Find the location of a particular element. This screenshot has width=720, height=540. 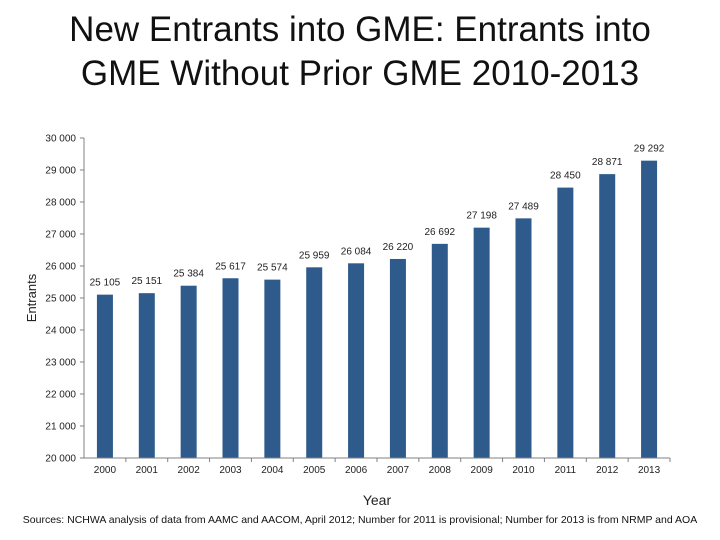

x-tick-label-2001: 2001 is located at coordinates (147, 470).